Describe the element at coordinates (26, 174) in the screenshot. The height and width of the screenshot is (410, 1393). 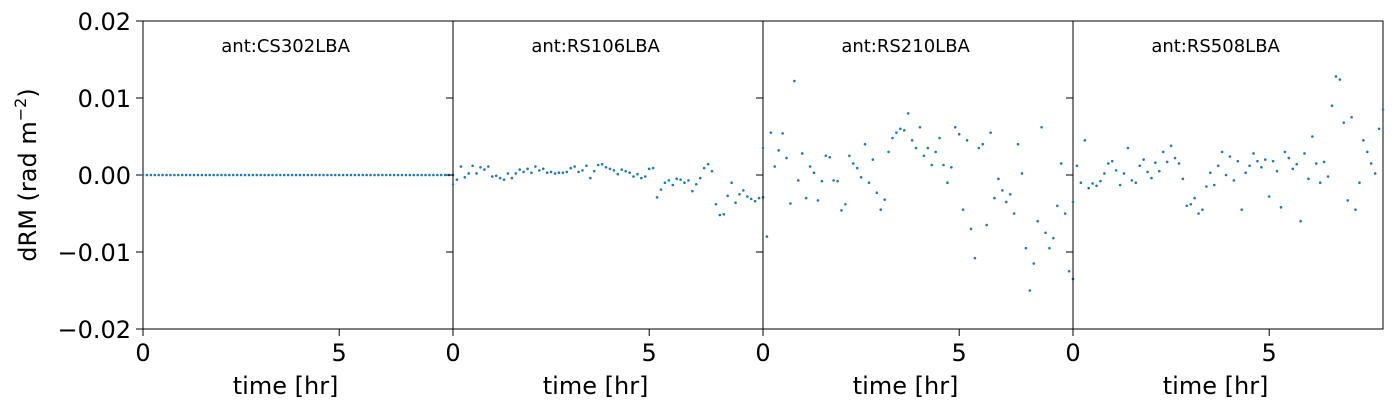
I see `y-axis-label: dRM (rad m−2)` at that location.